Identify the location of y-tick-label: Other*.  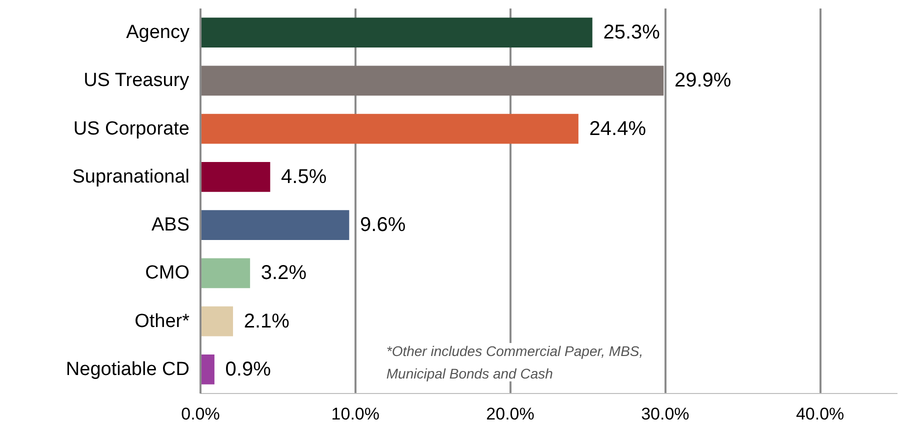
(162, 321).